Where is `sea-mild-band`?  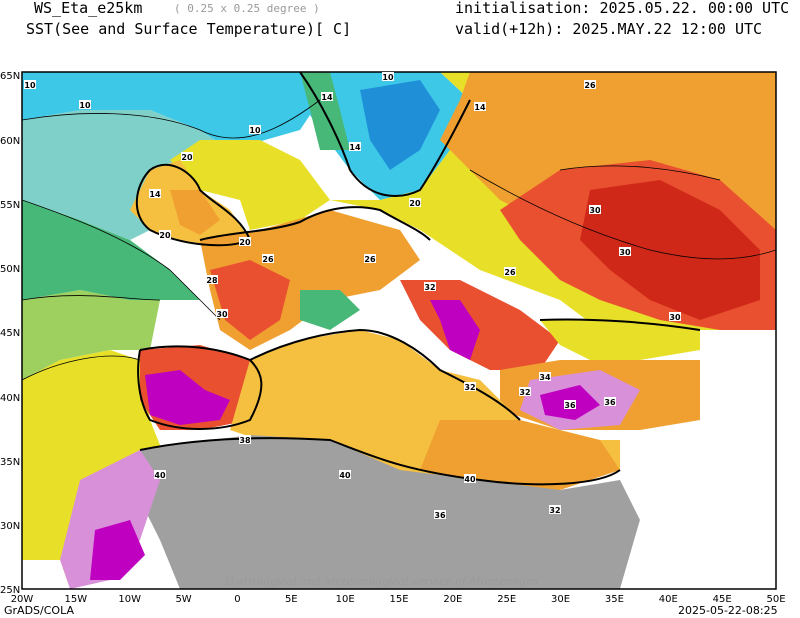
sea-mild-band is located at coordinates (111, 250).